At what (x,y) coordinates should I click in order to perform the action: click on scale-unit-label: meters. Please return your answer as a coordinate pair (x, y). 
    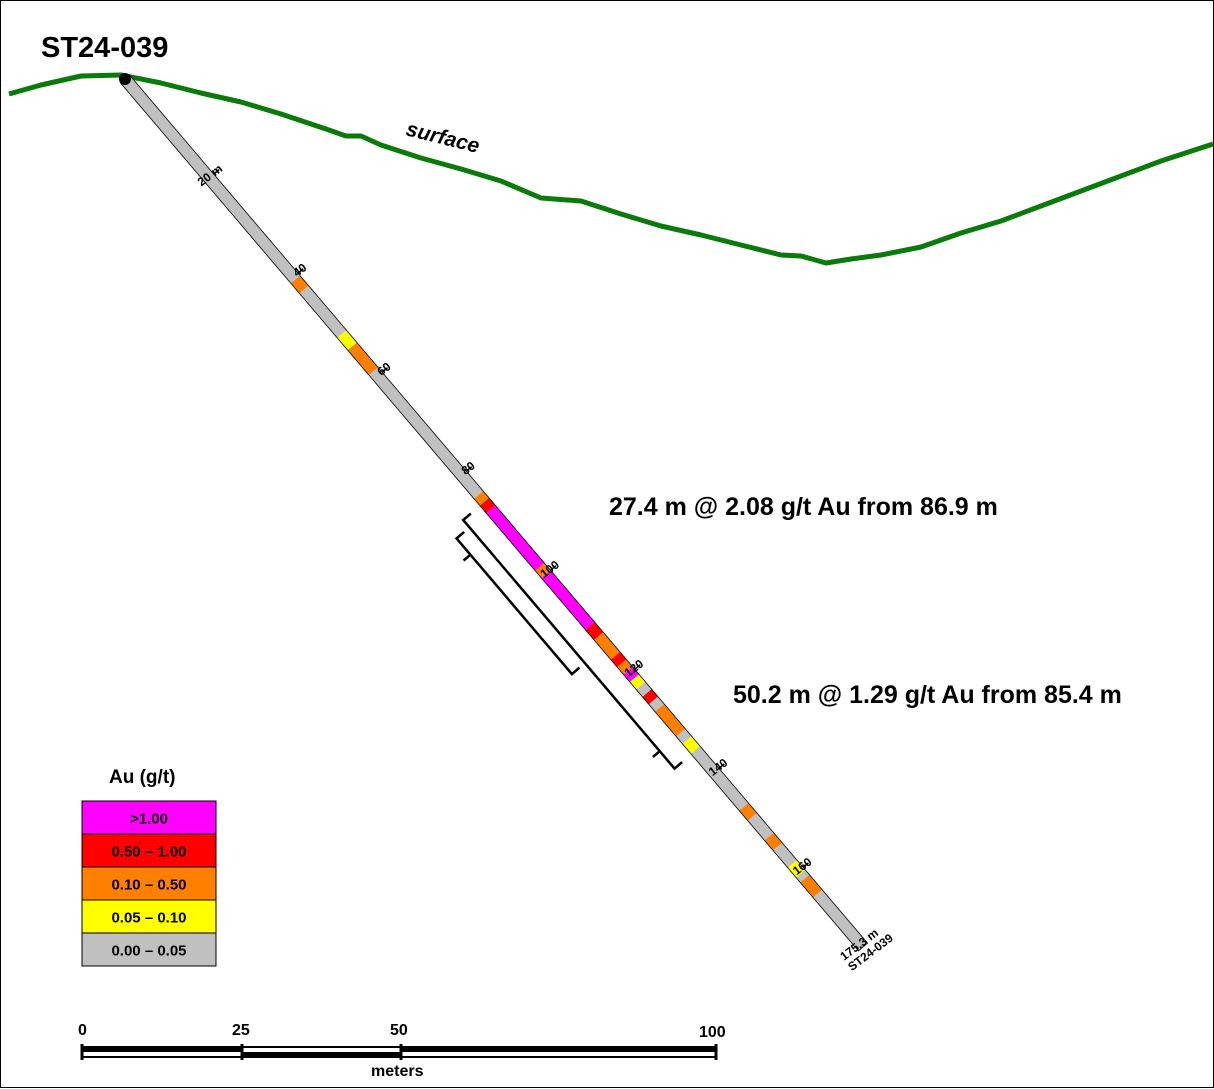
    Looking at the image, I should click on (397, 1071).